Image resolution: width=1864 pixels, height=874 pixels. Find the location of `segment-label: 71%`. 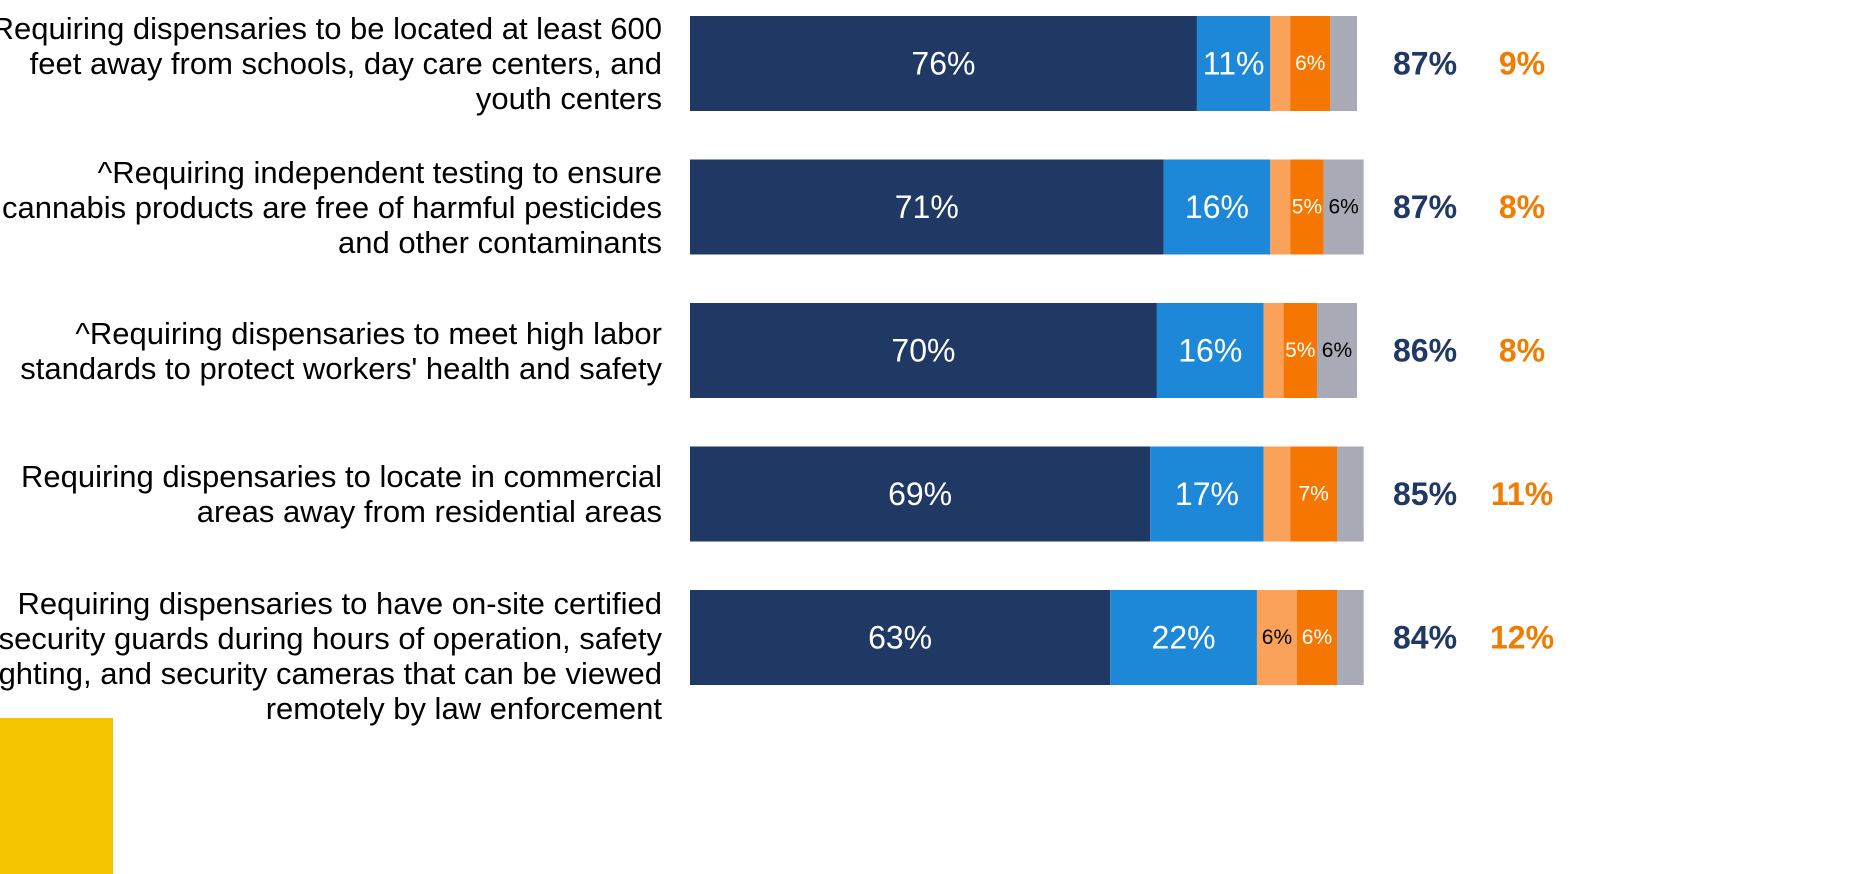

segment-label: 71% is located at coordinates (927, 207).